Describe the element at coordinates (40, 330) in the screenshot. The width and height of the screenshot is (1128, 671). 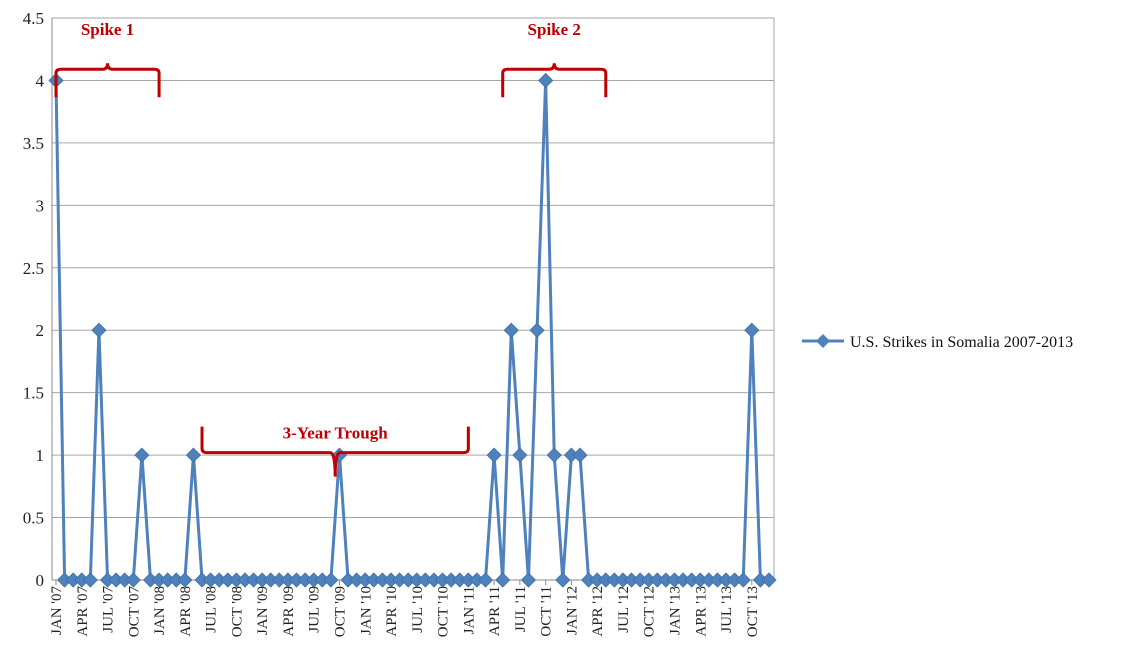
I see `y-tick-label: 2` at that location.